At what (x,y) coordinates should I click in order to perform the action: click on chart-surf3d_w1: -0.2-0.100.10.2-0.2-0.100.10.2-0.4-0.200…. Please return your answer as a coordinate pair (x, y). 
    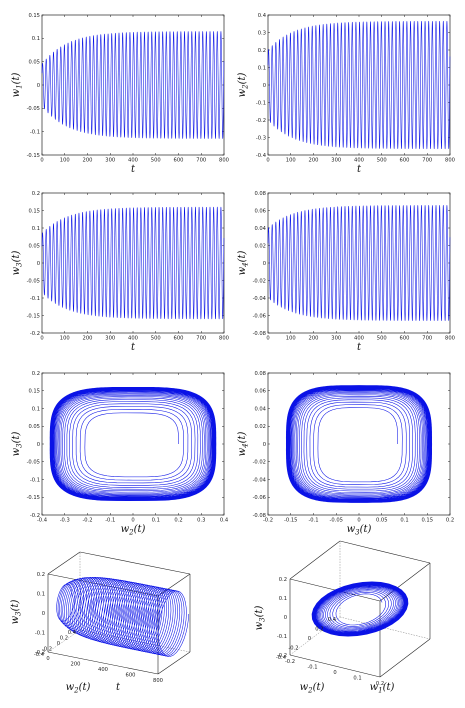
    Looking at the image, I should click on (342, 617).